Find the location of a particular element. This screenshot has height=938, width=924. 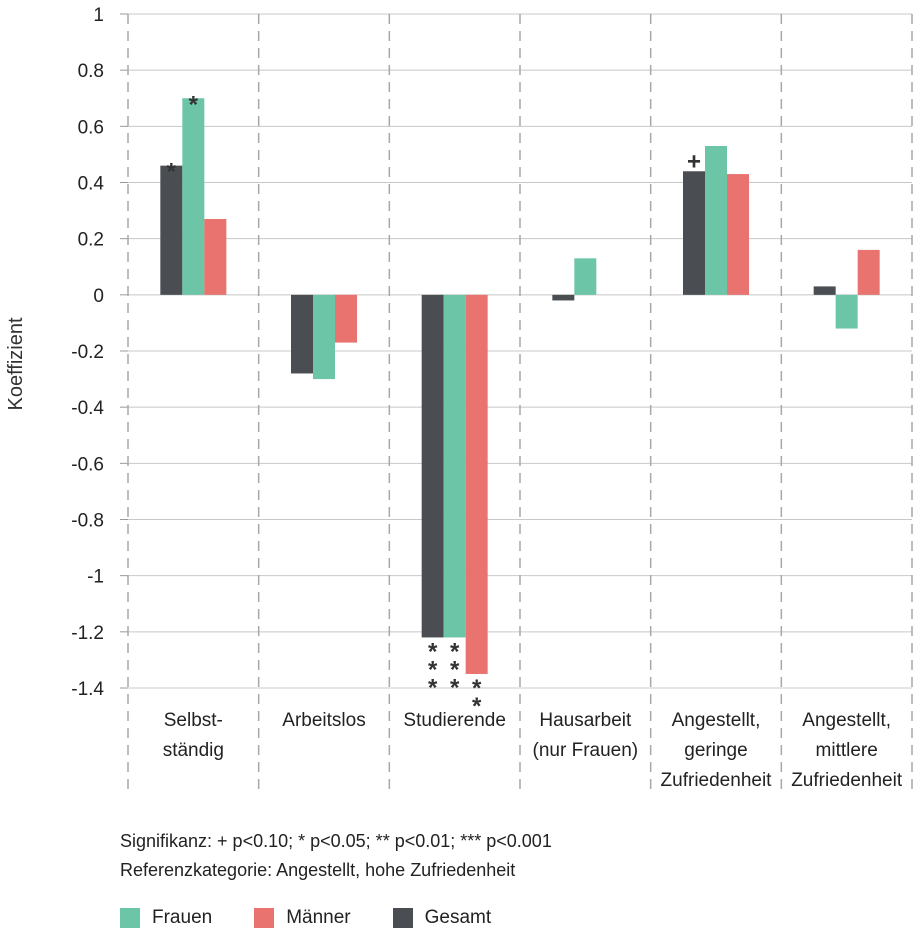

legend-label: Männer is located at coordinates (318, 917).